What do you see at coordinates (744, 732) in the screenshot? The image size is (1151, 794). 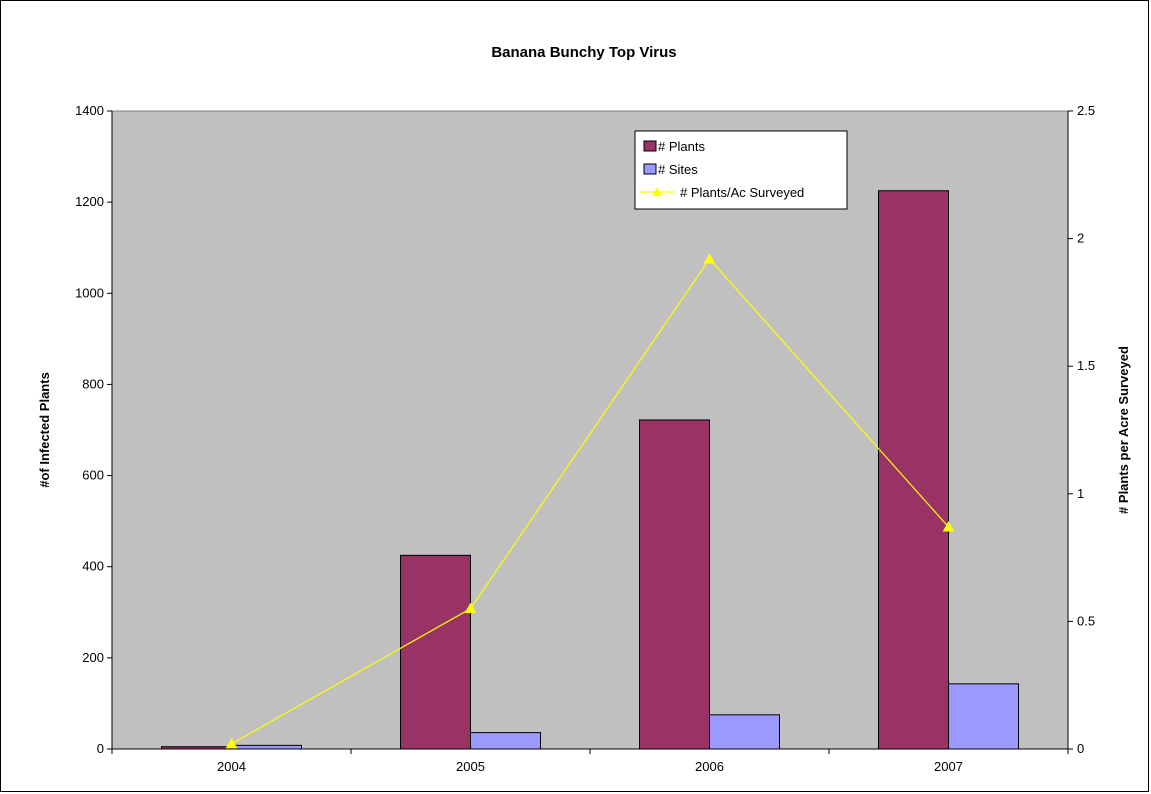 I see `bar-sites-2006` at bounding box center [744, 732].